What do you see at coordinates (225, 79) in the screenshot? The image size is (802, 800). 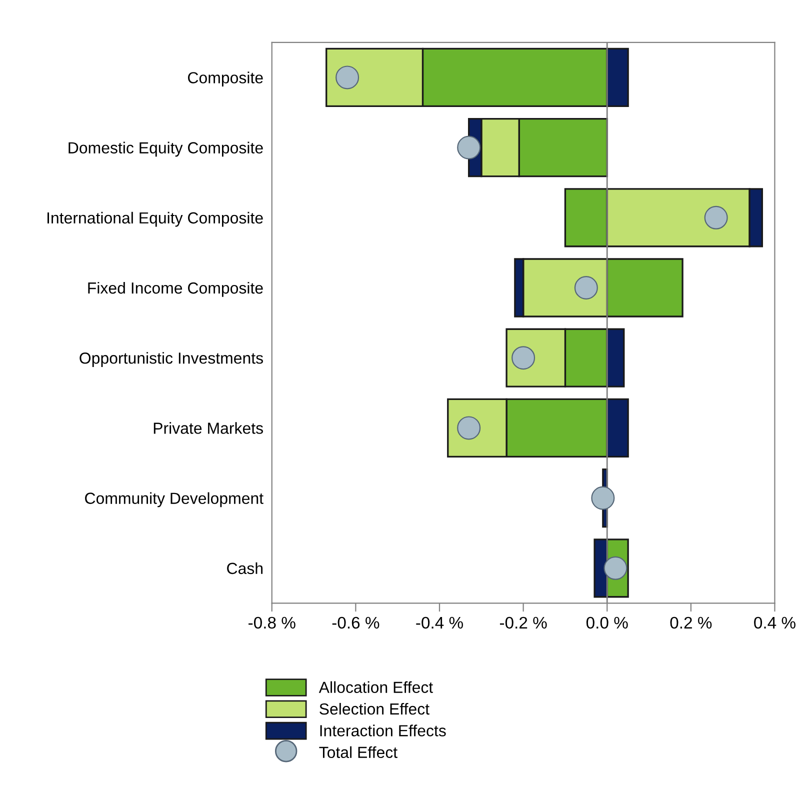 I see `y-tick-label: Composite` at bounding box center [225, 79].